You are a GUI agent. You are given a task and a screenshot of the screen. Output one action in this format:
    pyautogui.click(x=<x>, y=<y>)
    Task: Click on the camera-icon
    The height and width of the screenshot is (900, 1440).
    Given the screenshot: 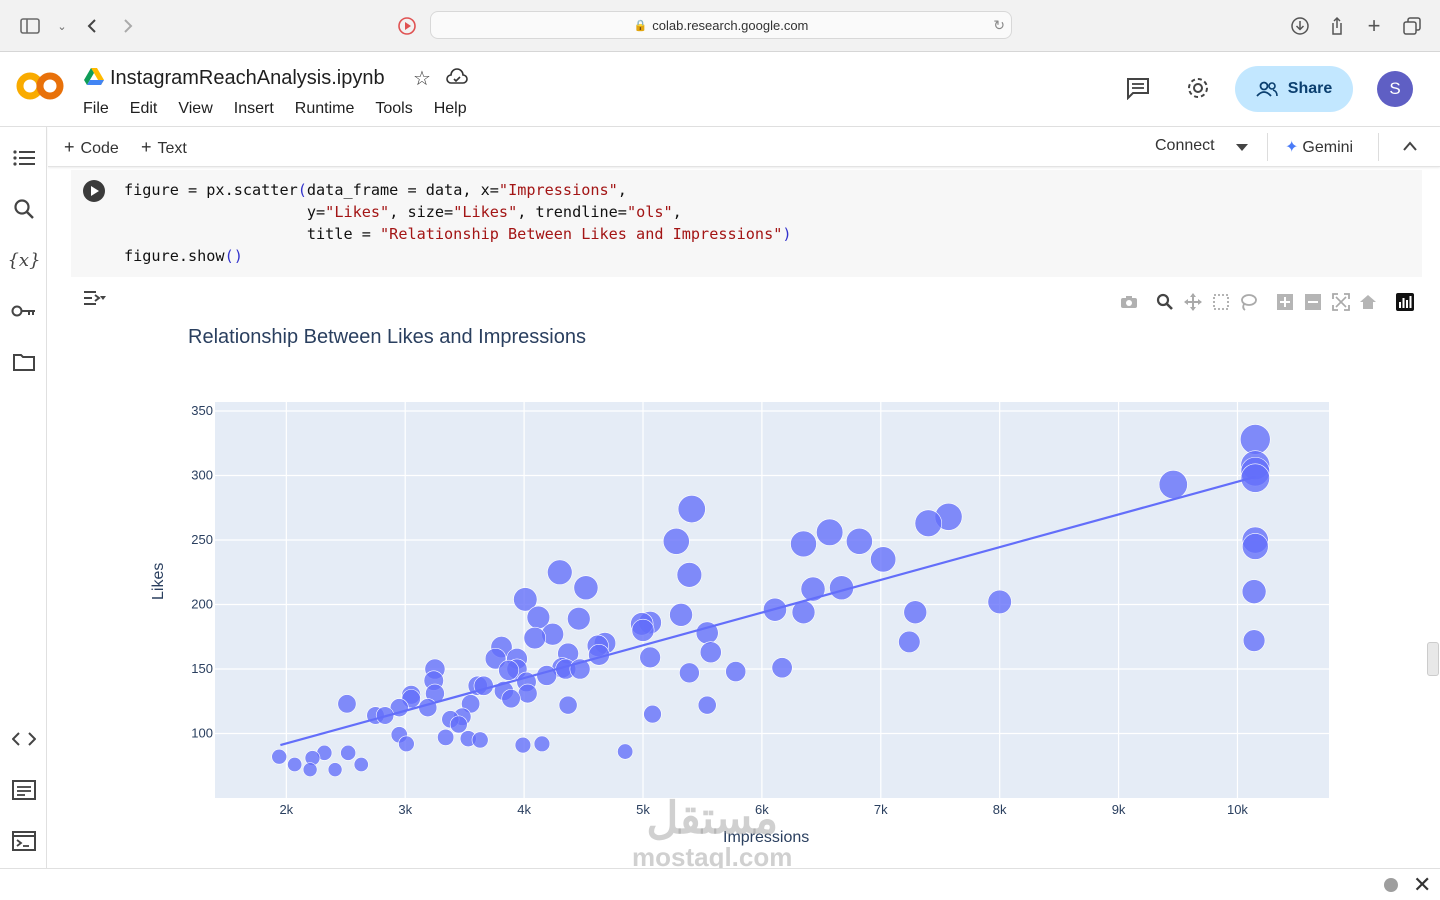 What is the action you would take?
    pyautogui.click(x=1129, y=302)
    